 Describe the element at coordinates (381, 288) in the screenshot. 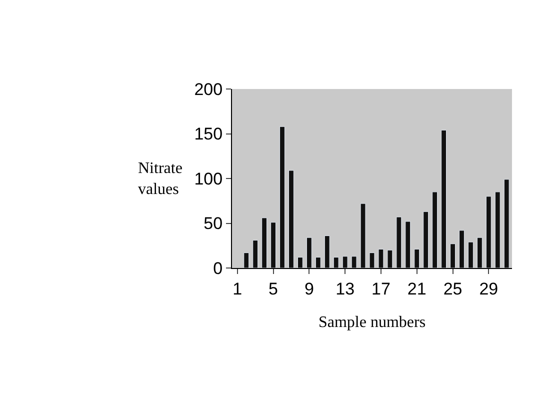

I see `x-tick-label: 17` at that location.